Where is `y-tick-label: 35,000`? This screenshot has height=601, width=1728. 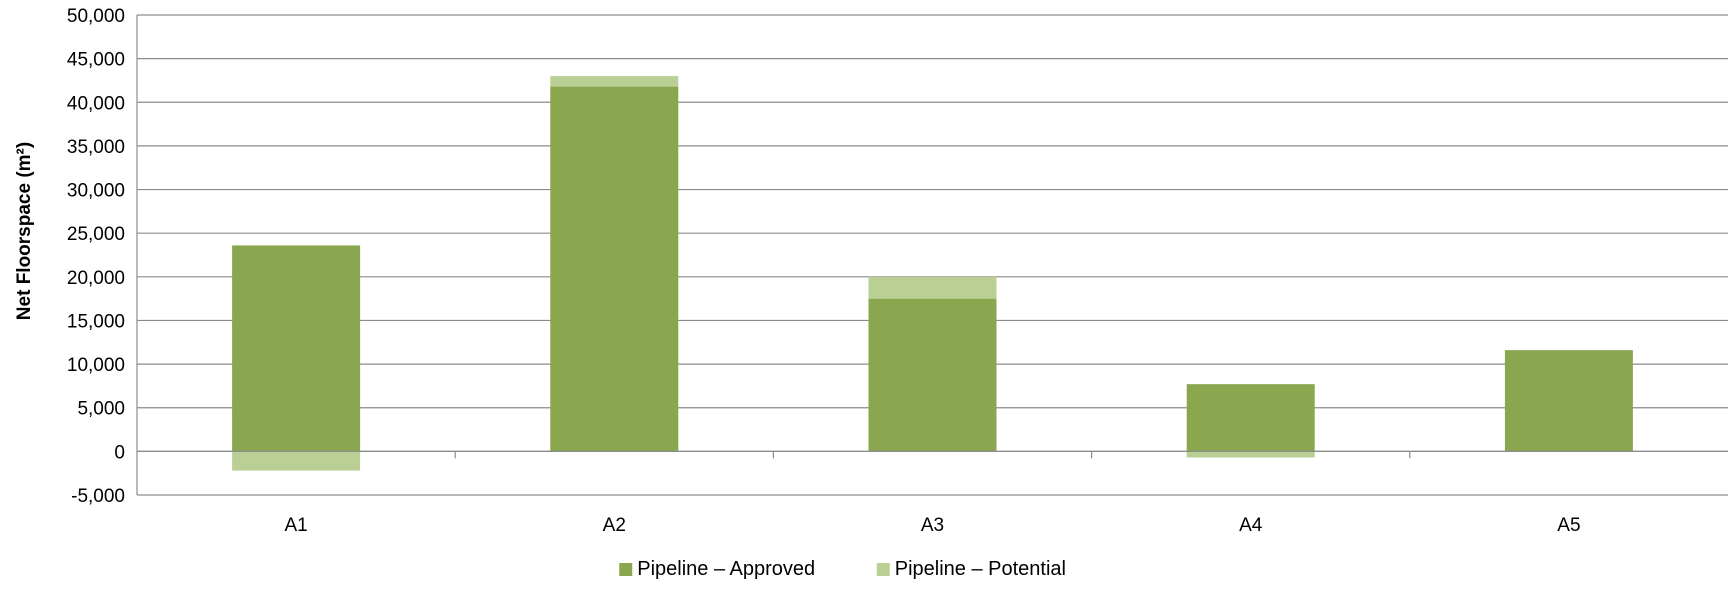
y-tick-label: 35,000 is located at coordinates (96, 147).